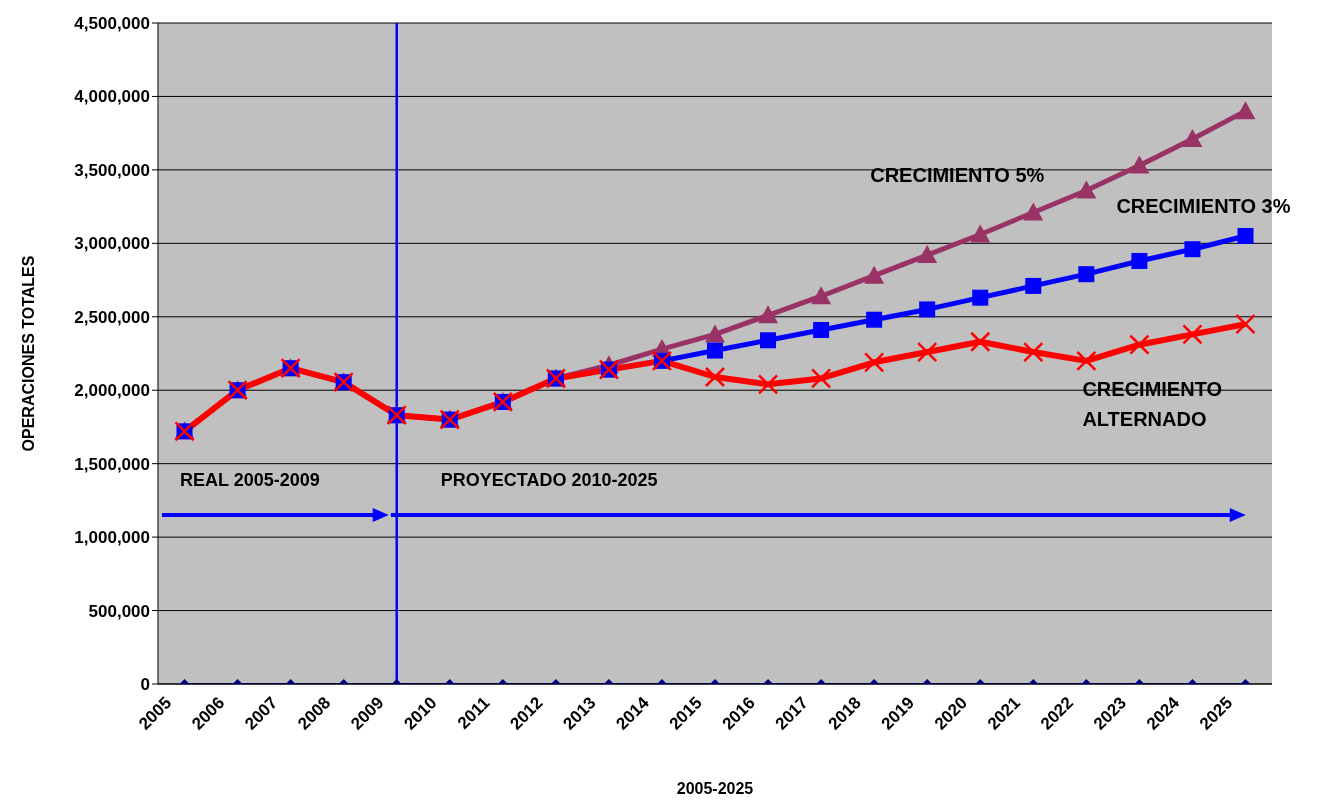 The height and width of the screenshot is (802, 1330). Describe the element at coordinates (112, 244) in the screenshot. I see `y-tick-label: 3,000,000` at that location.